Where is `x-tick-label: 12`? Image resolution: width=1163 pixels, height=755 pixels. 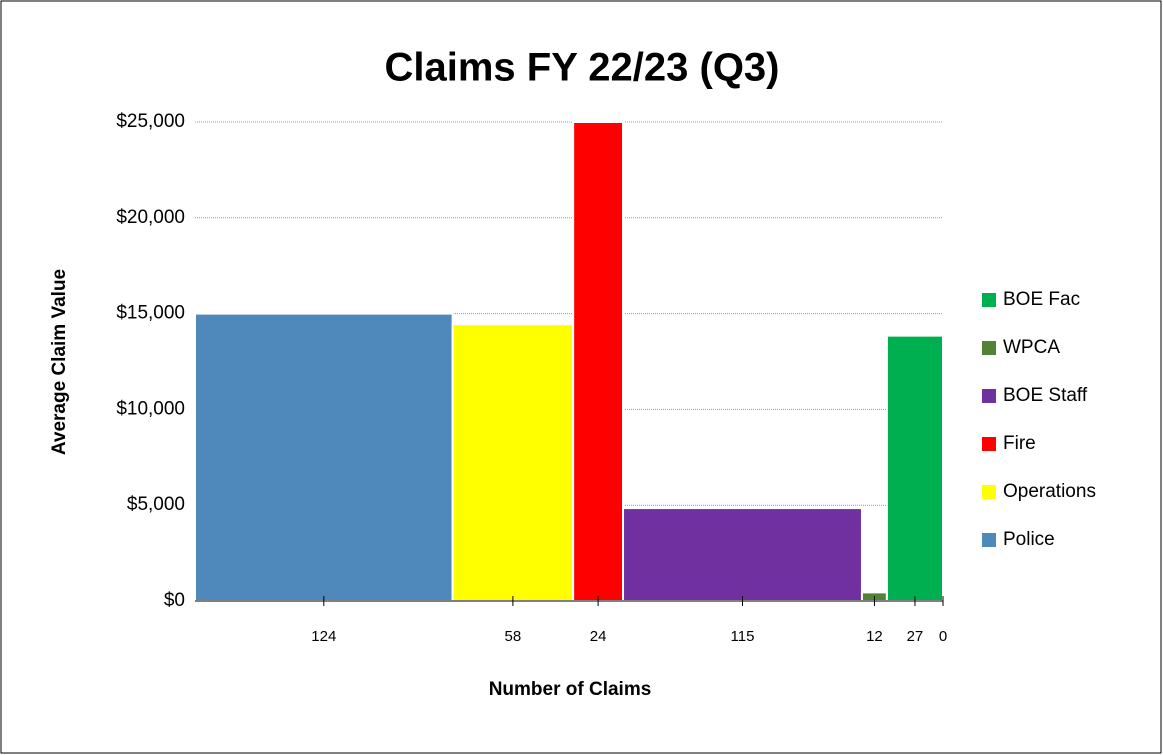
x-tick-label: 12 is located at coordinates (874, 636).